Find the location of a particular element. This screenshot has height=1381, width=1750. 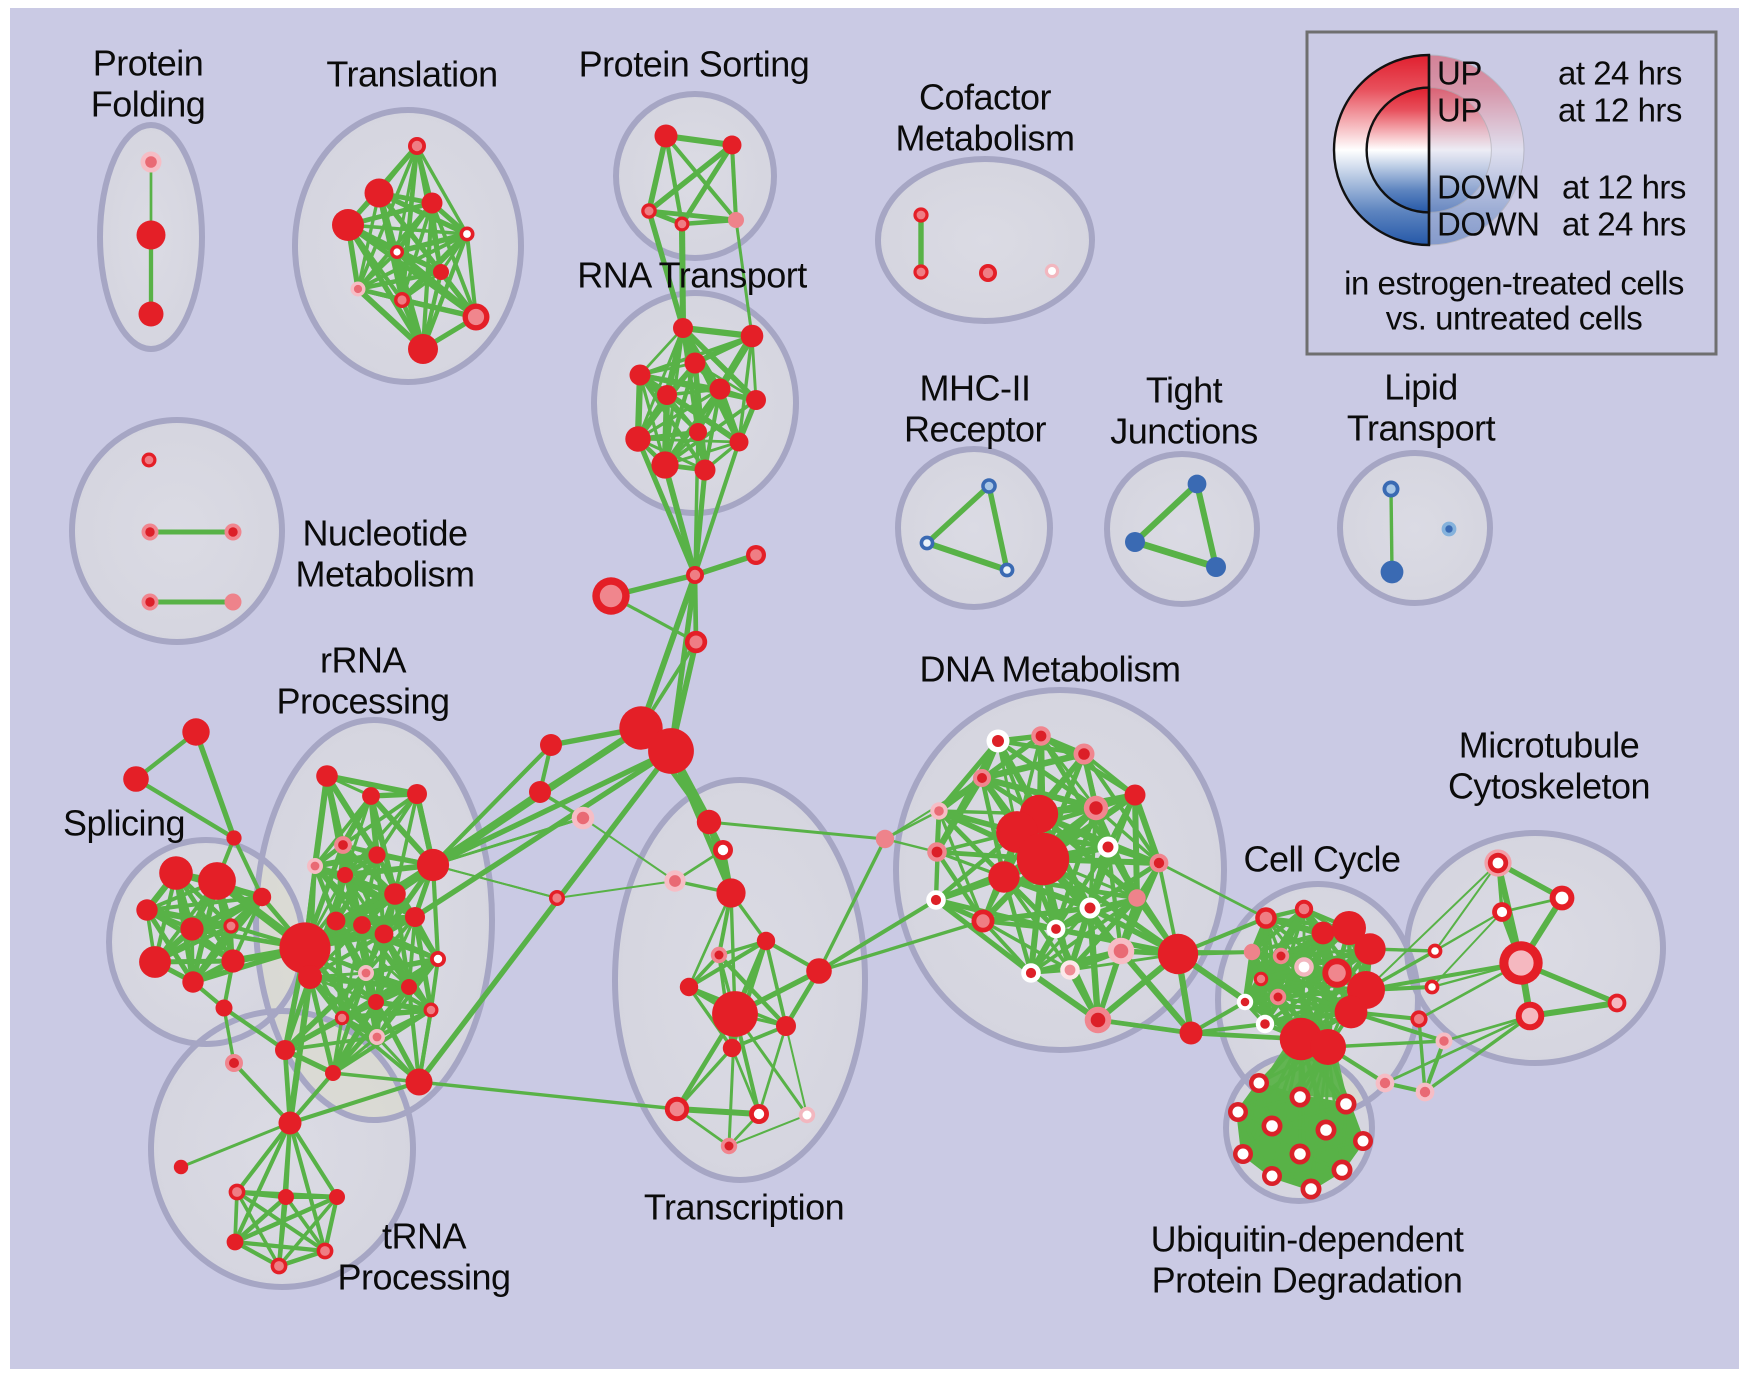

svg-text: DNA Metabolism is located at coordinates (1049, 669).